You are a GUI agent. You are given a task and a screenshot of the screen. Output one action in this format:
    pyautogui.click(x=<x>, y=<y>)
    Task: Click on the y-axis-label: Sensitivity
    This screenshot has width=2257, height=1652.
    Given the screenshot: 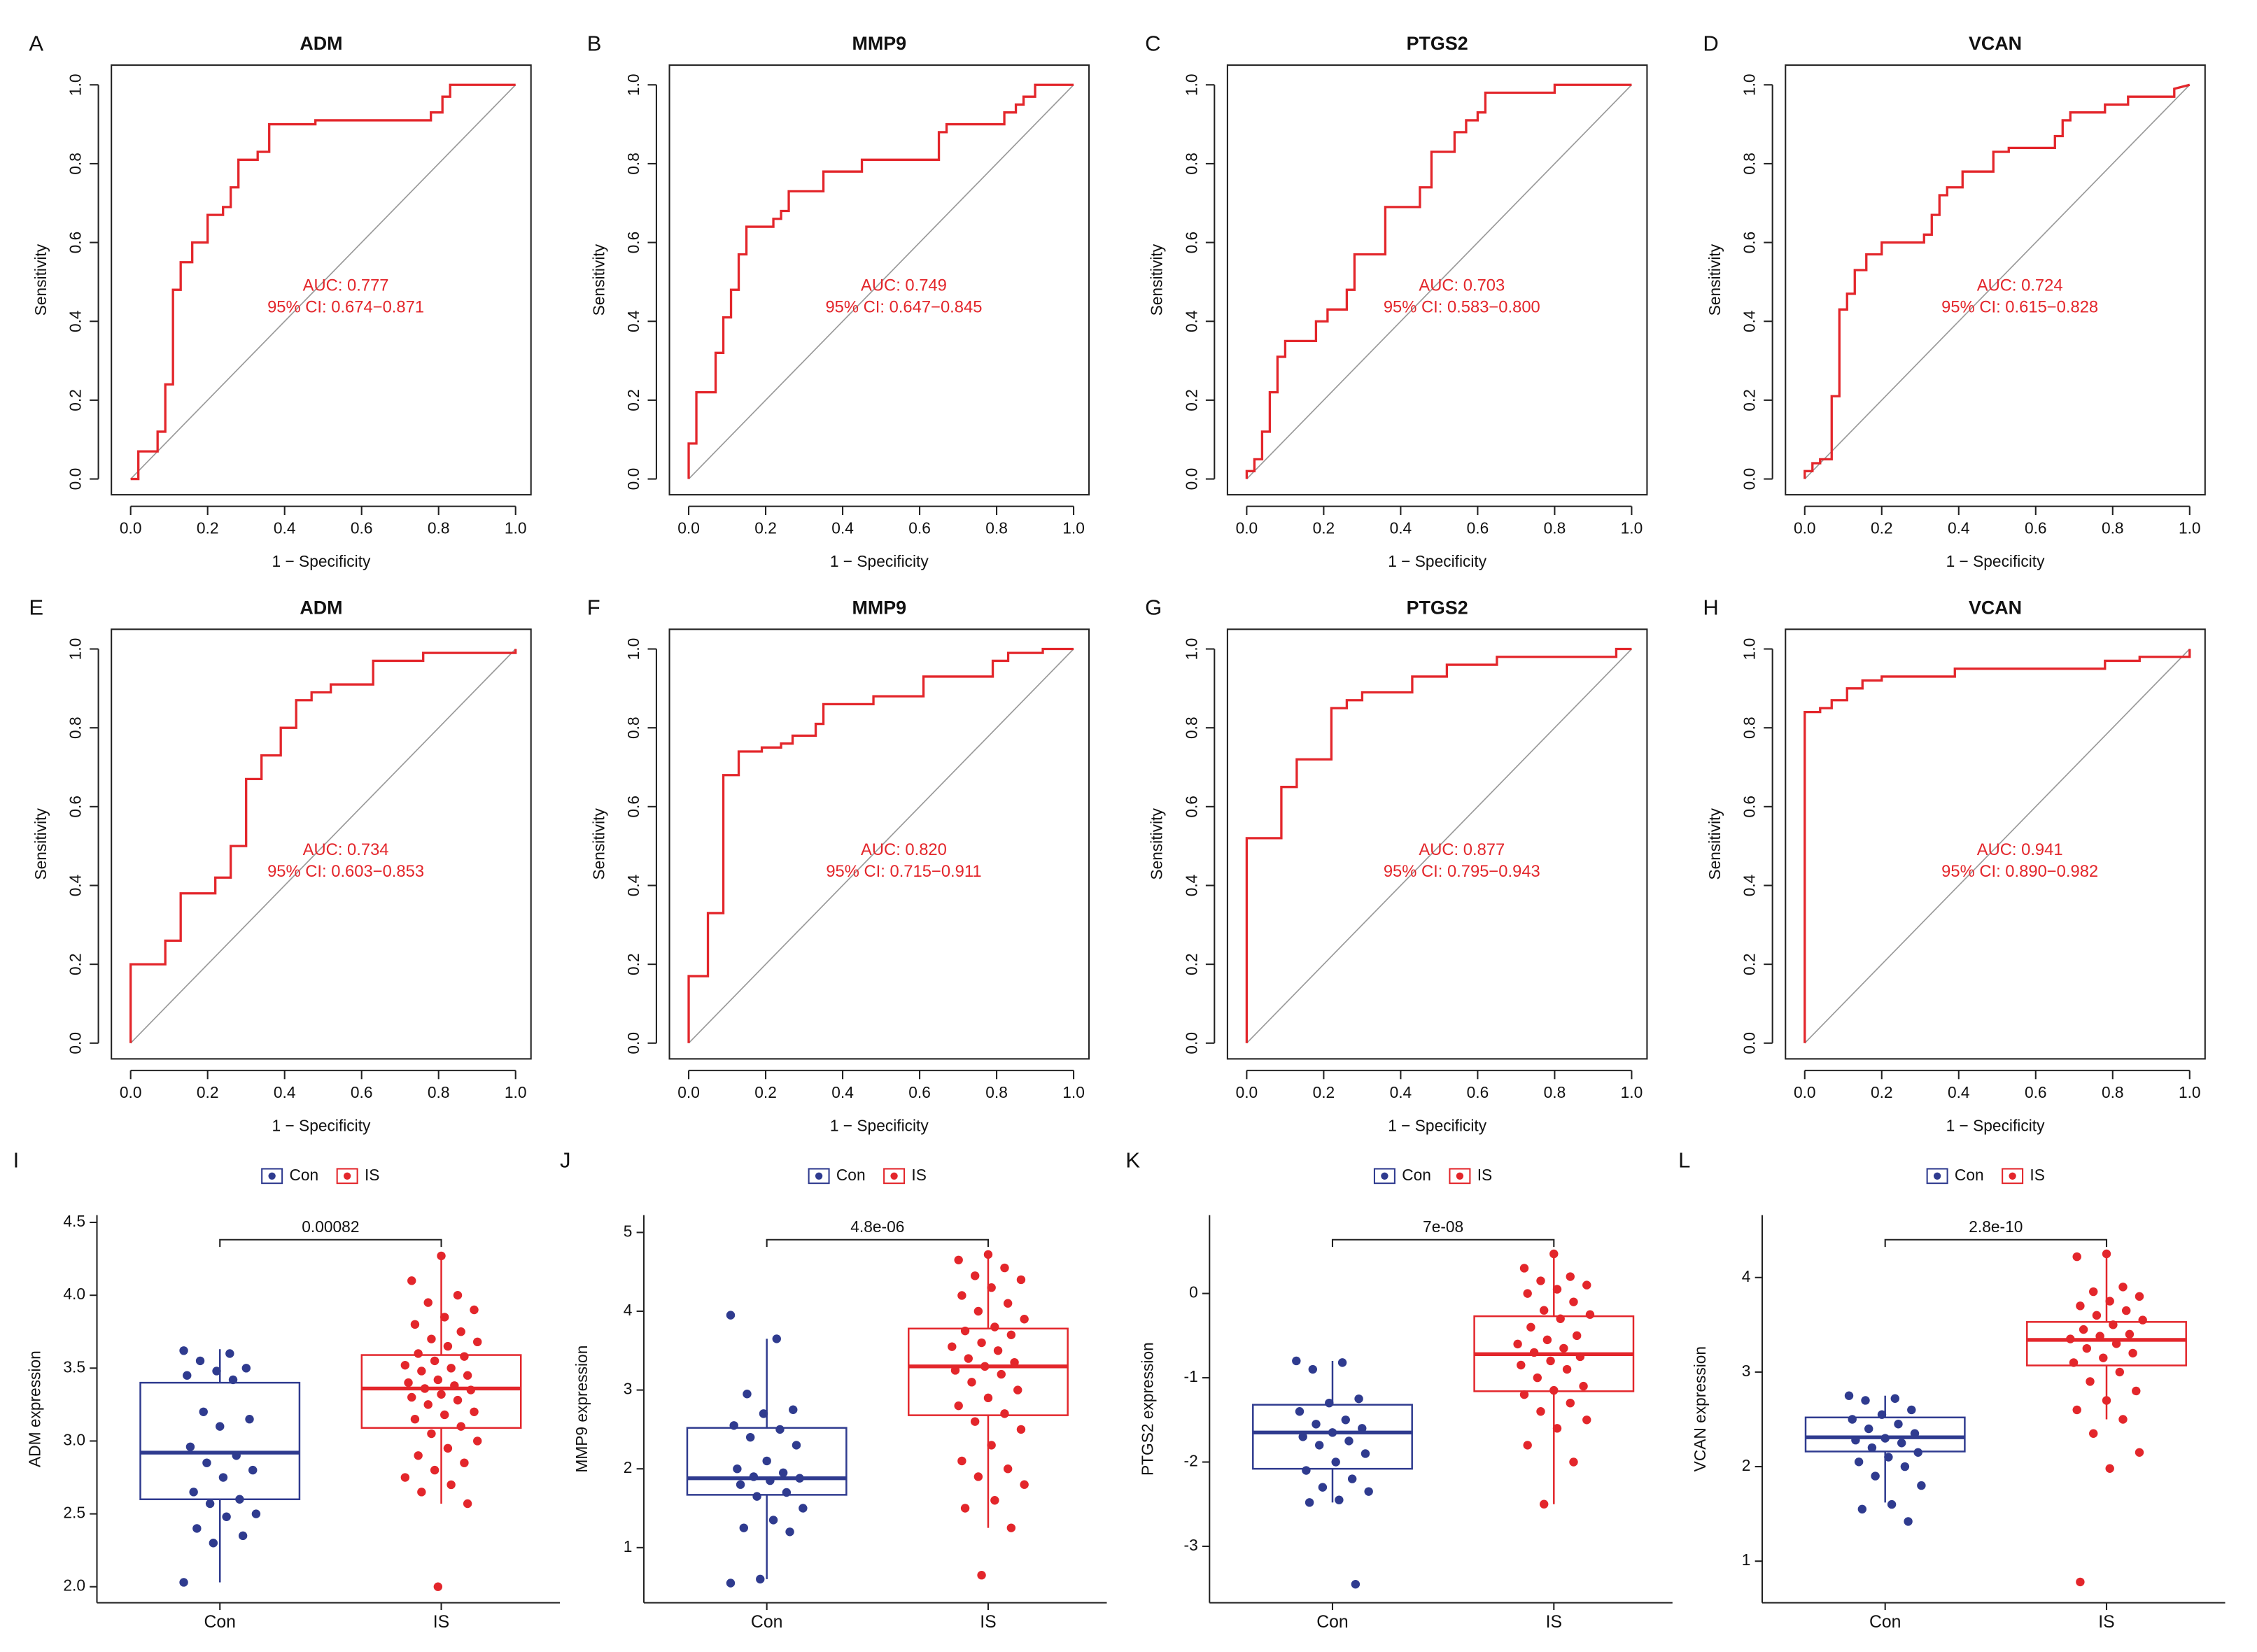 What is the action you would take?
    pyautogui.click(x=598, y=279)
    